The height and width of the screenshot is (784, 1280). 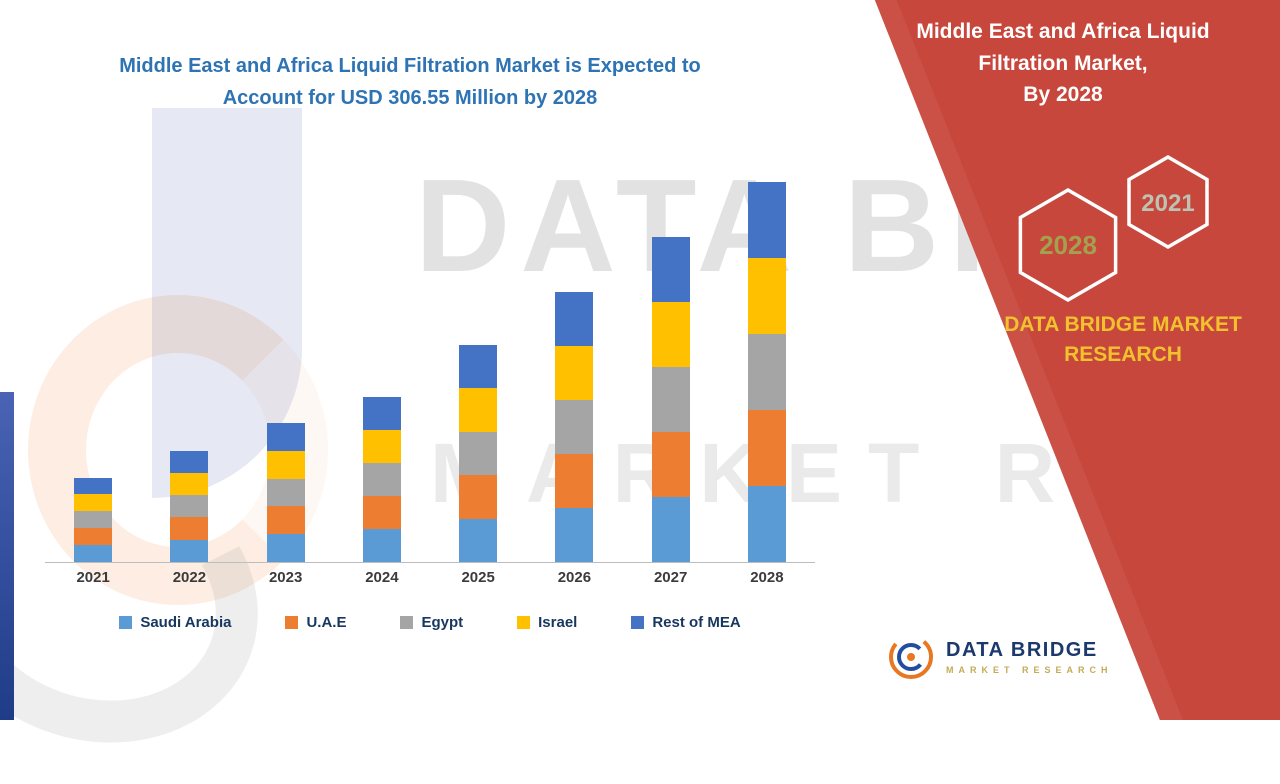 I want to click on footer-logo-text: DATA BRIDGE MARKET RESEARCH, so click(x=1029, y=657).